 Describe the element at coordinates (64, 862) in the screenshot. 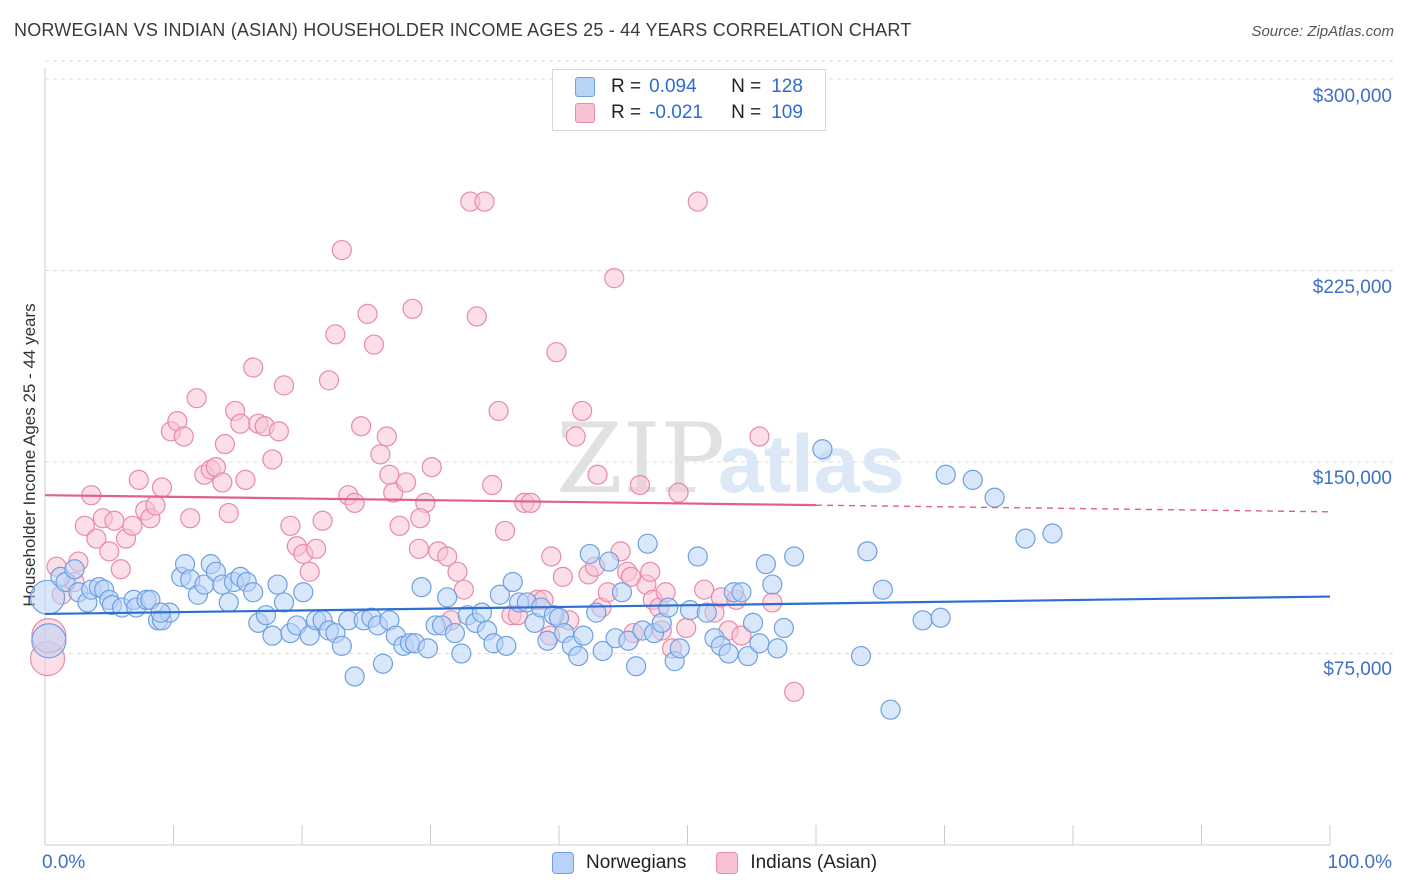

I see `x-tick-0: 0.0%` at that location.